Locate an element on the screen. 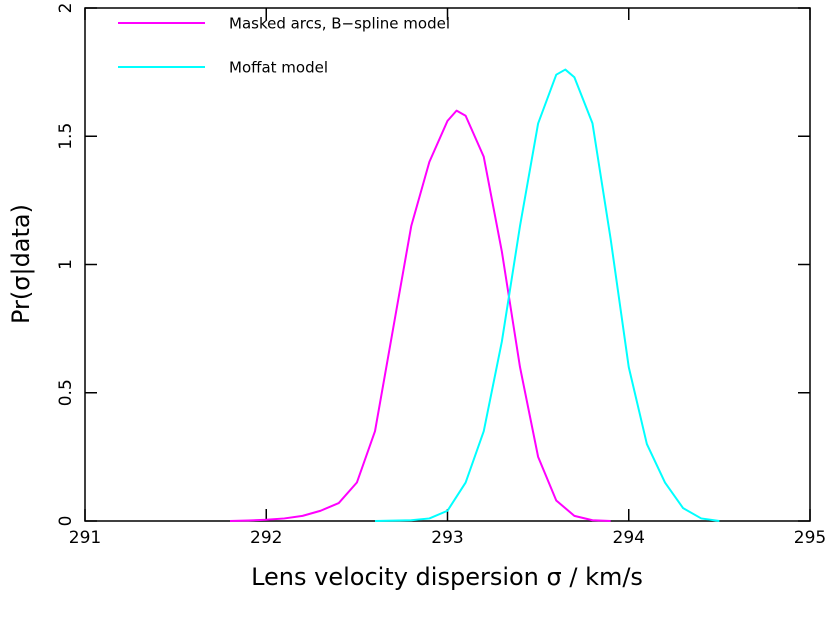  y-axis-label: Pr(σ|data) is located at coordinates (21, 264).